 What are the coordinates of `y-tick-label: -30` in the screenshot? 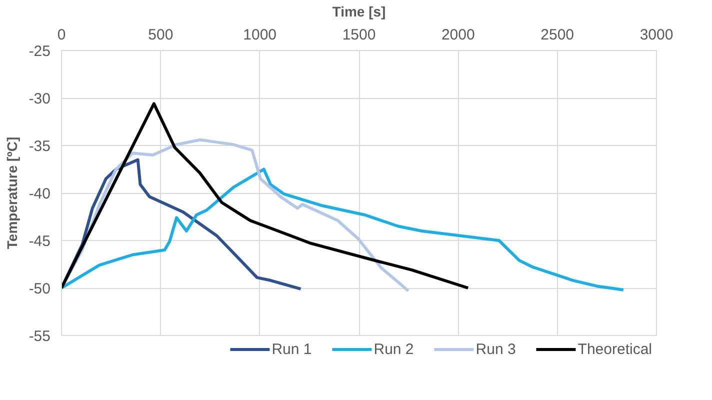 It's located at (39, 99).